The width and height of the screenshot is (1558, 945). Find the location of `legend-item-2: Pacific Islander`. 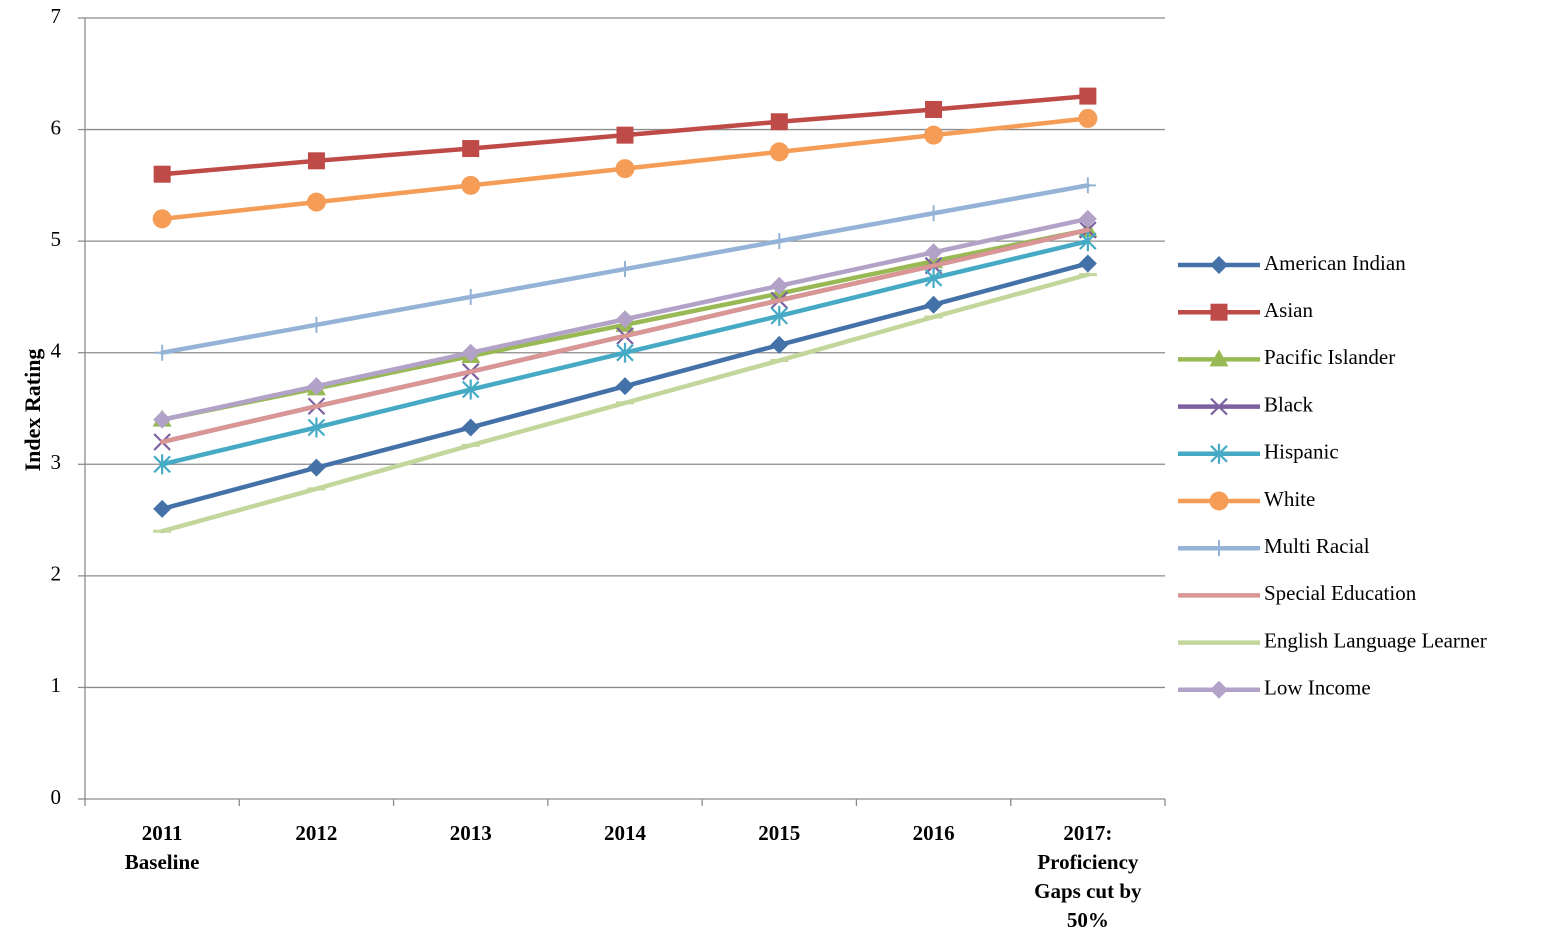

legend-item-2: Pacific Islander is located at coordinates (1286, 357).